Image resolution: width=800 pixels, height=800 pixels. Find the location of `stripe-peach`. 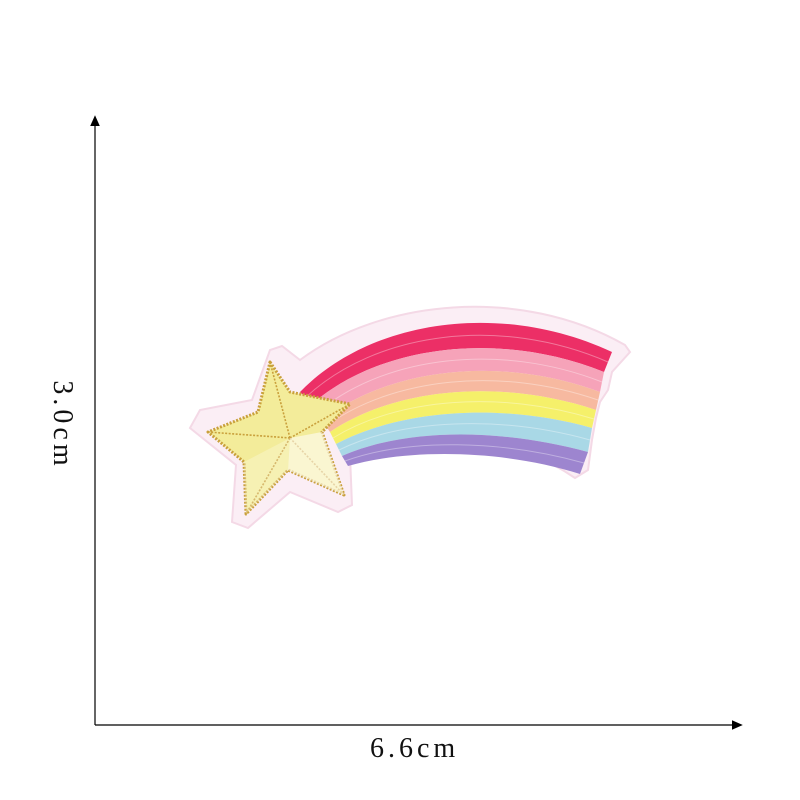

stripe-peach is located at coordinates (461, 401).